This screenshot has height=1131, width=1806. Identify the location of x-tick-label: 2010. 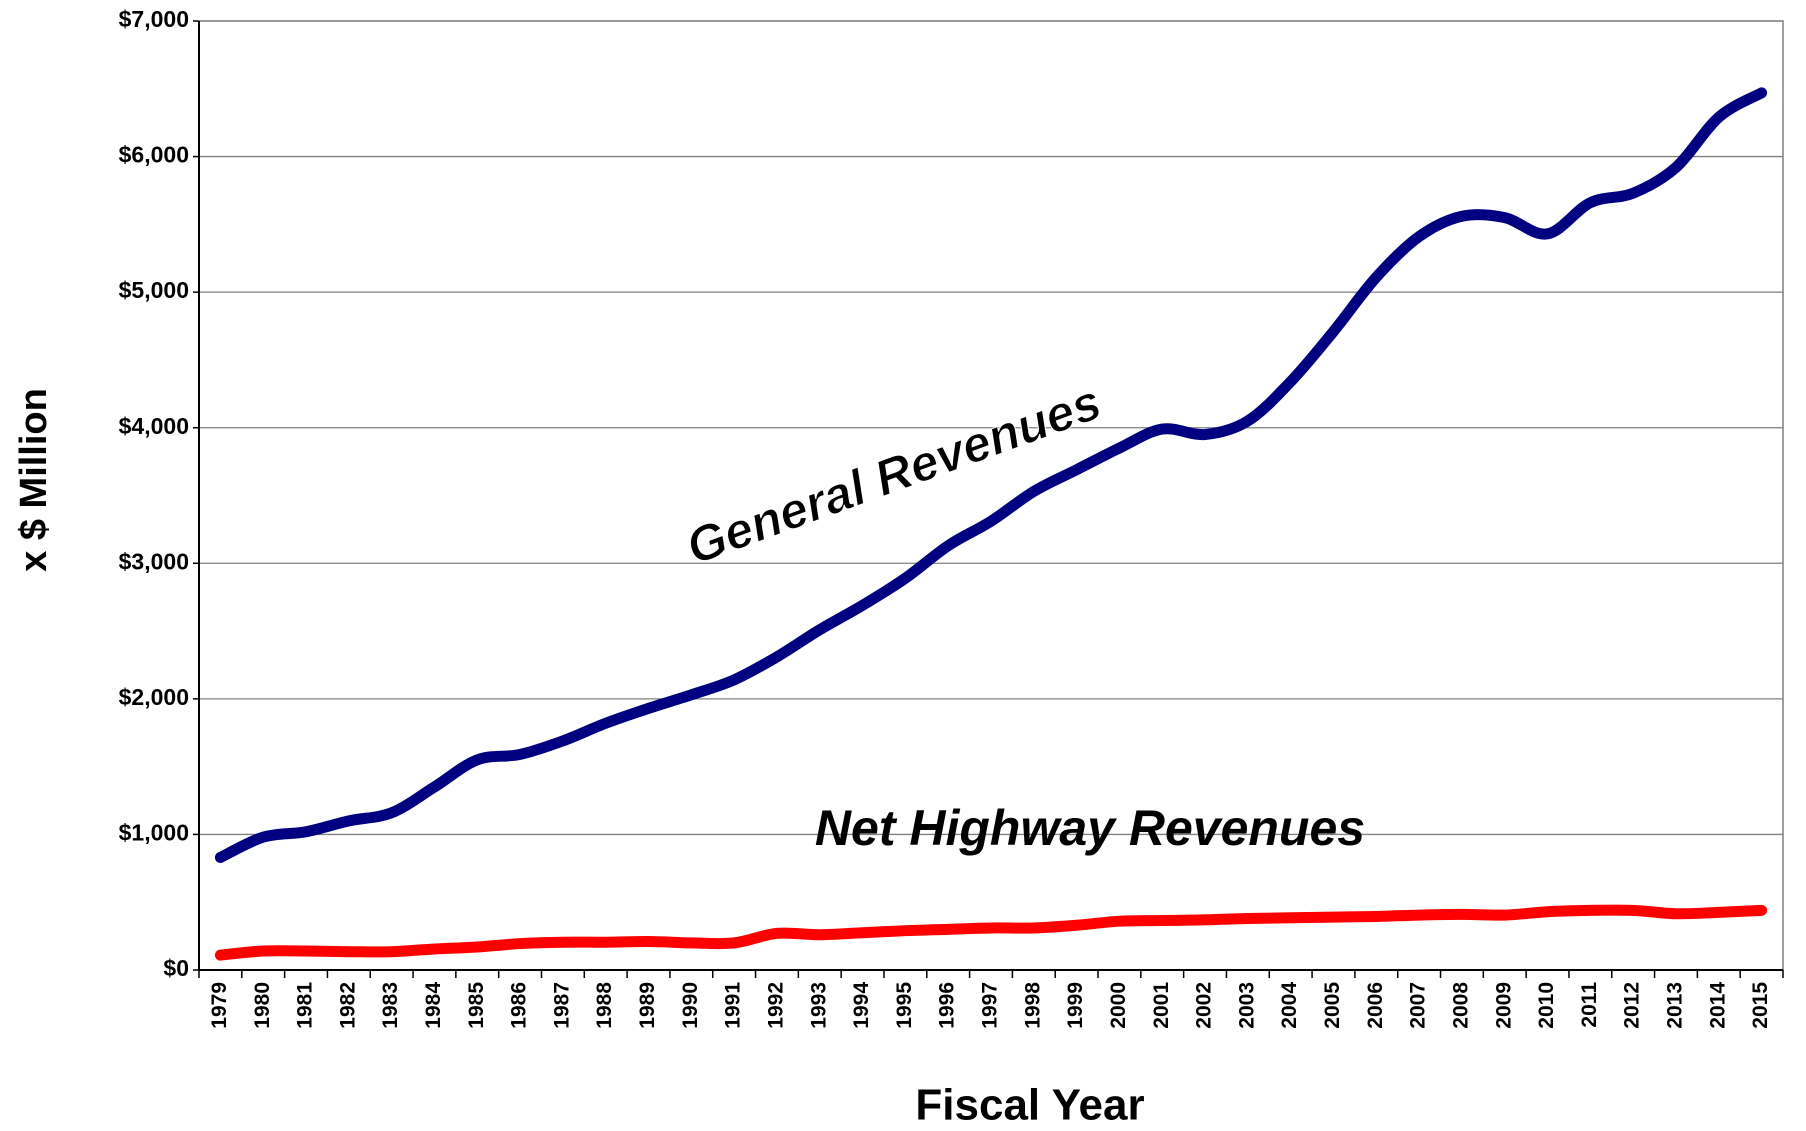
(1546, 1005).